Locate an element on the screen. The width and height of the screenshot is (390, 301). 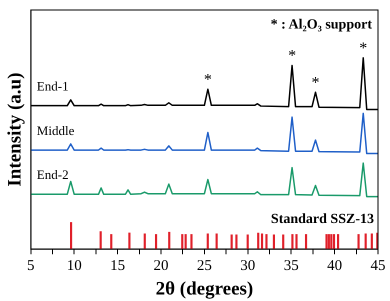
series-label: End-2 is located at coordinates (52, 174).